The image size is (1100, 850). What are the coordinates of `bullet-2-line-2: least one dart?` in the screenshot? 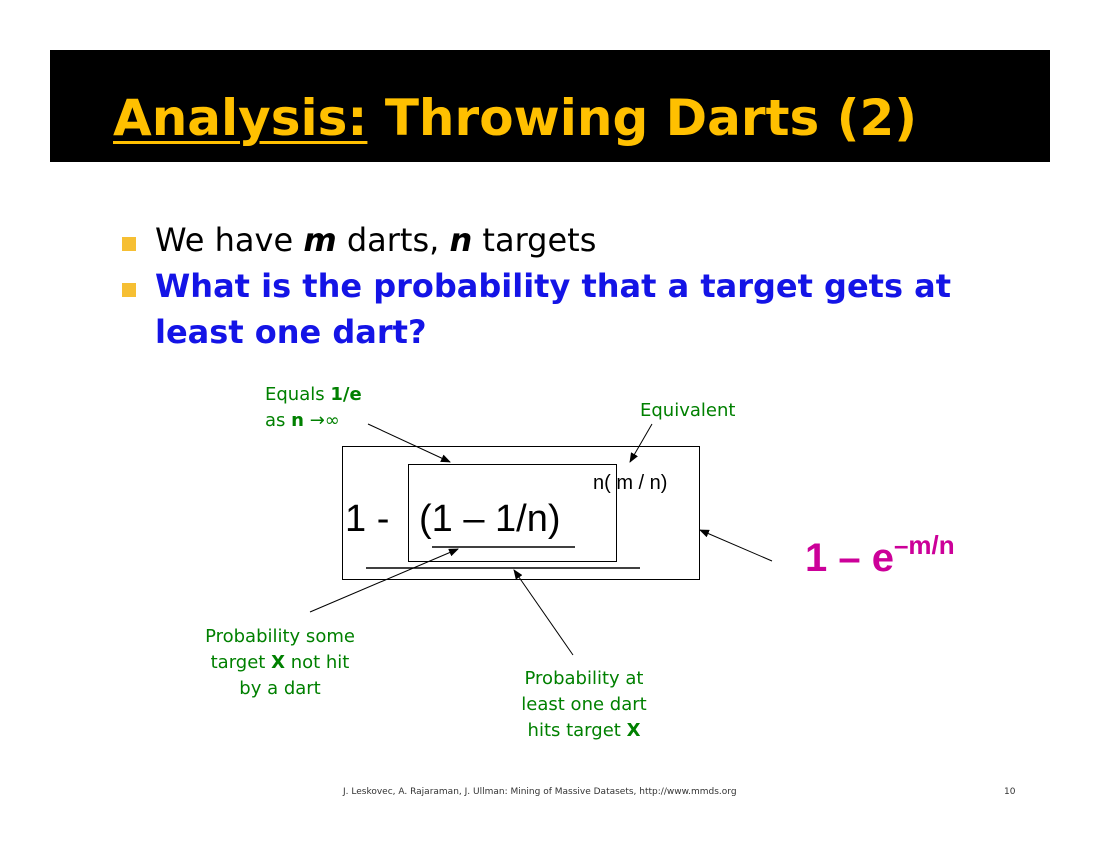 It's located at (291, 332).